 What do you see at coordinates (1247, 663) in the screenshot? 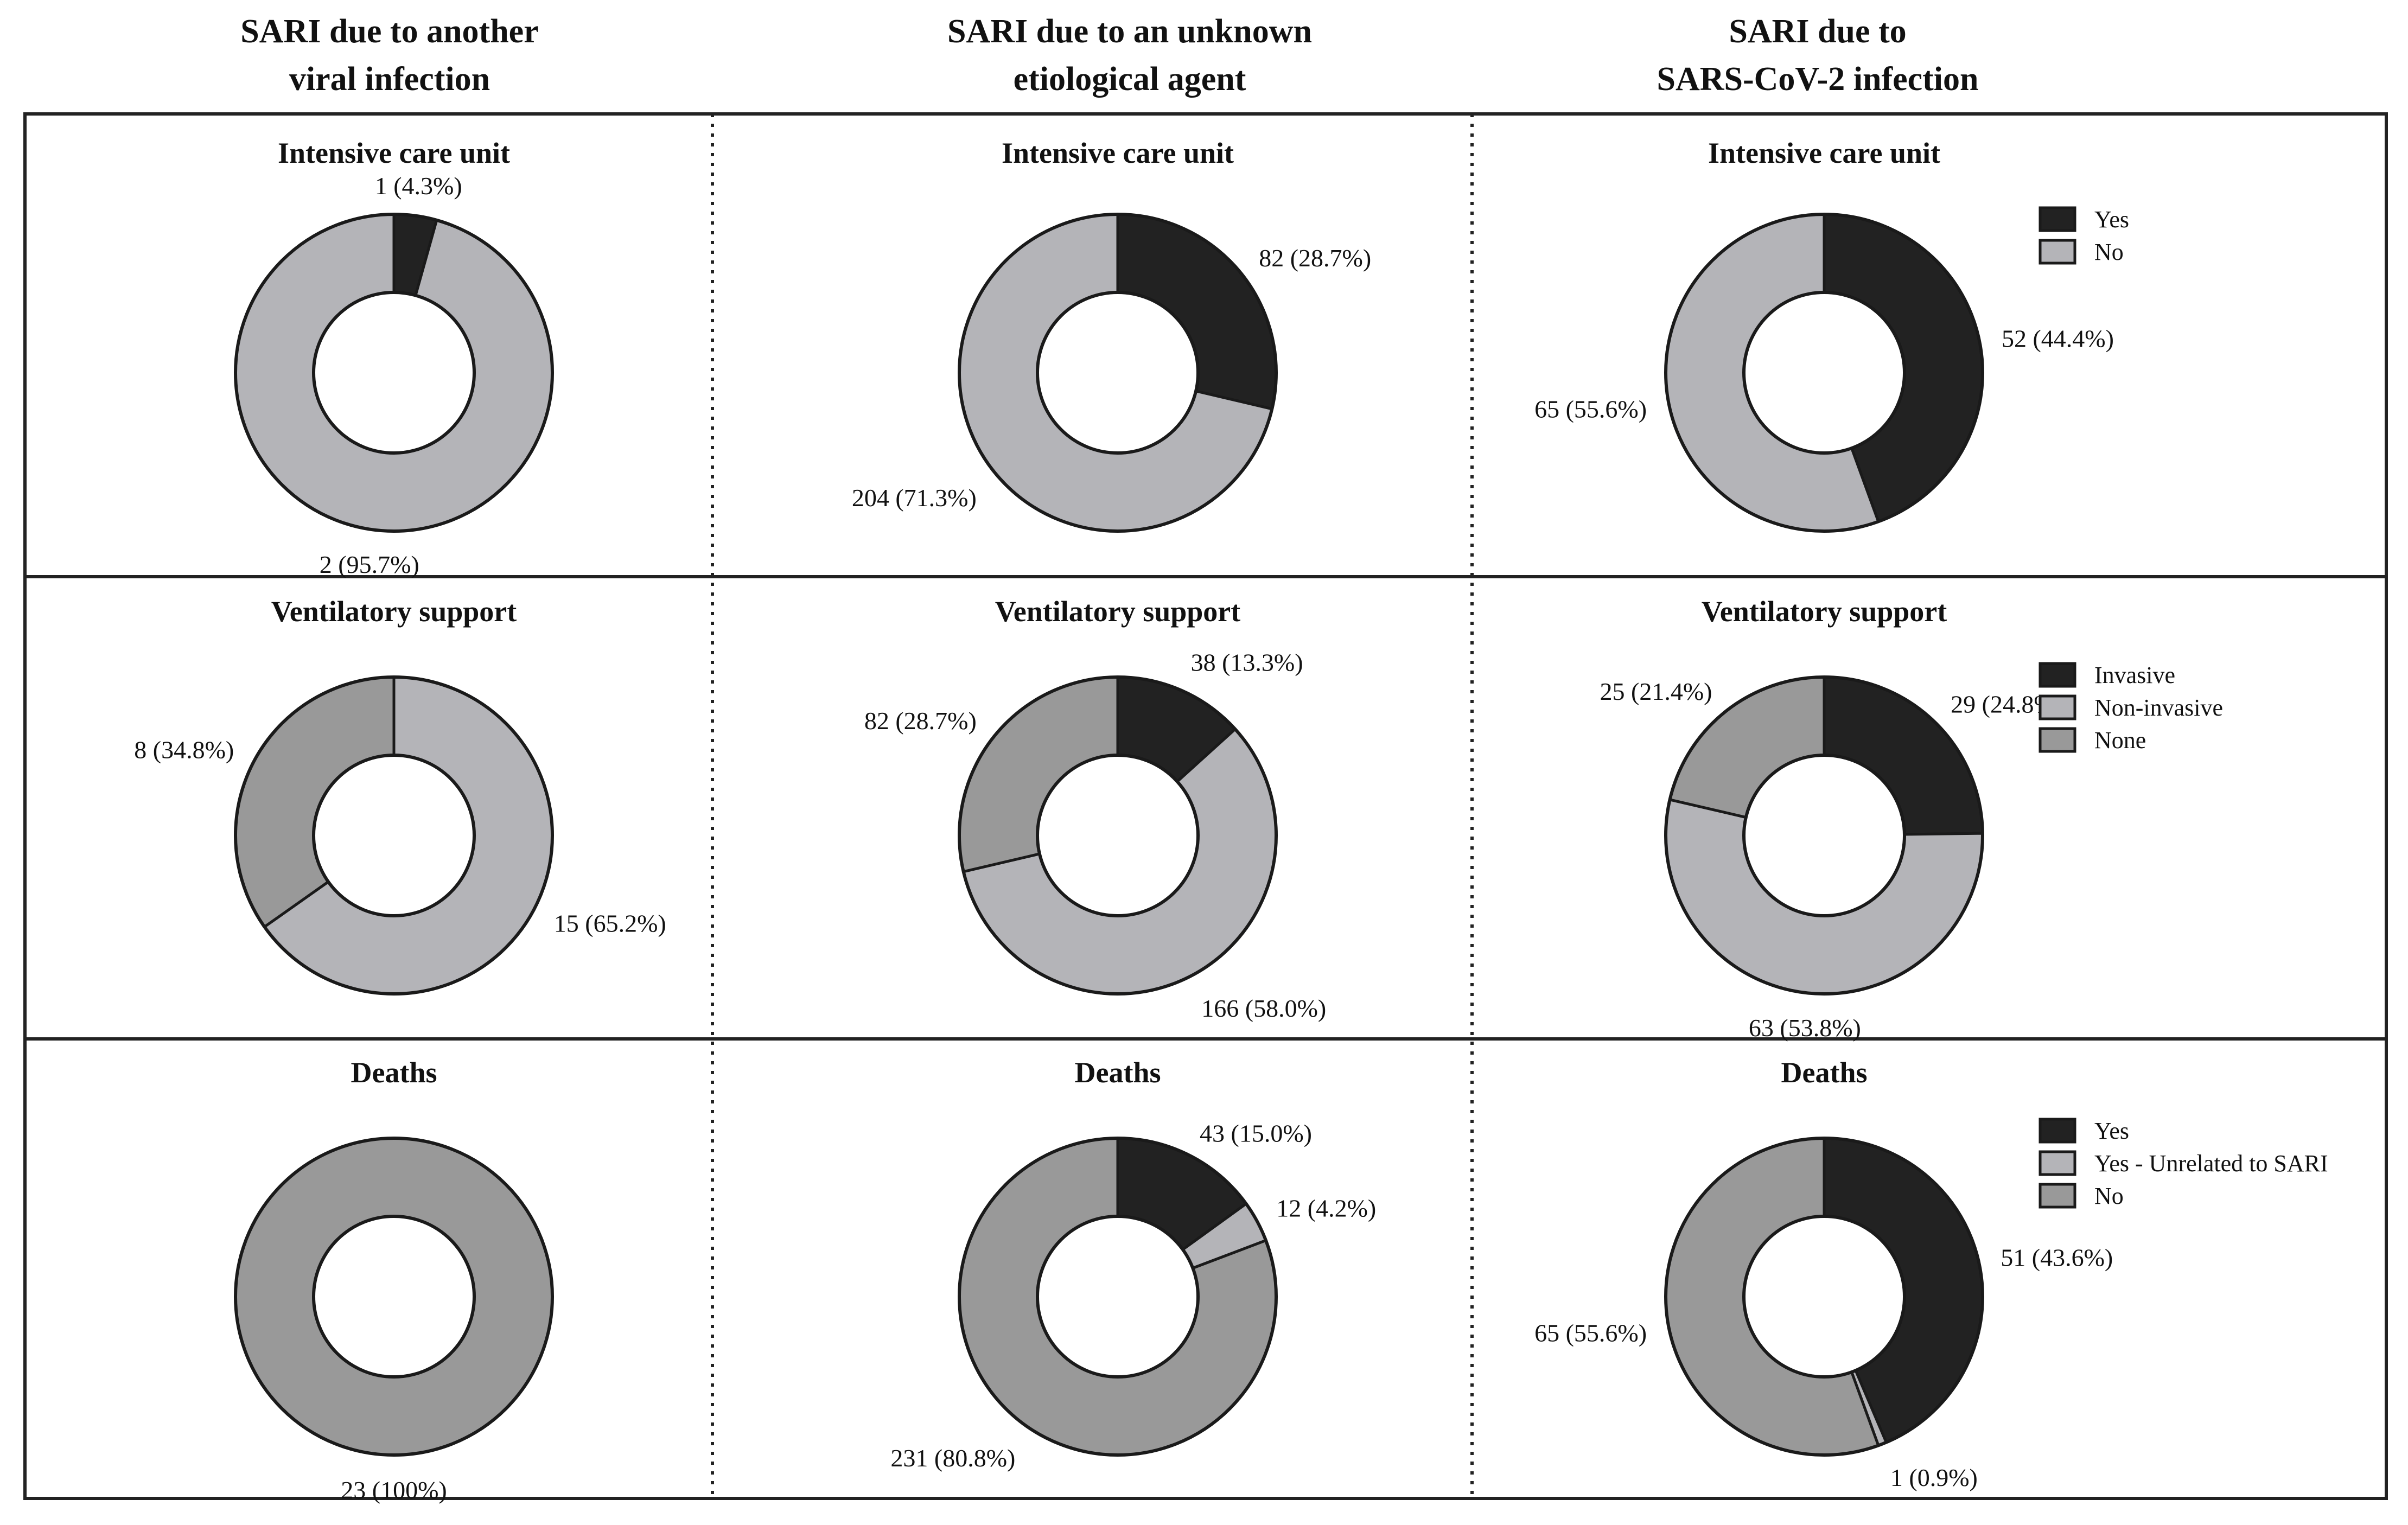
I see `data-label-invasive: 38 (13.3%)` at bounding box center [1247, 663].